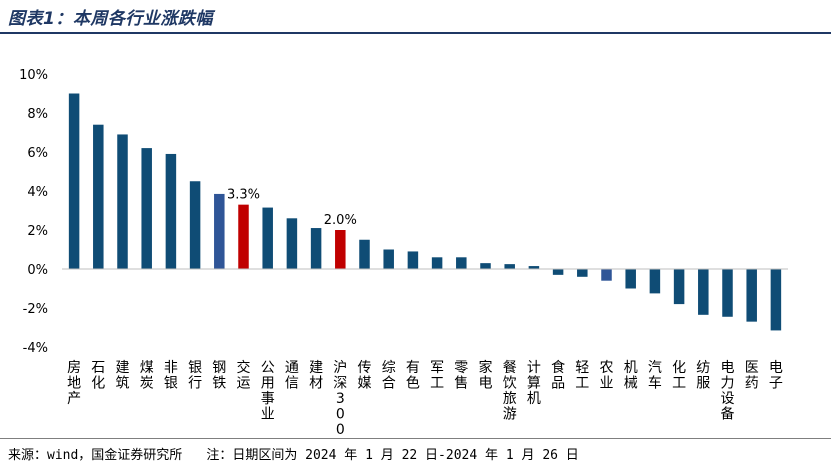 This screenshot has width=831, height=467. I want to click on bar-汽车, so click(655, 281).